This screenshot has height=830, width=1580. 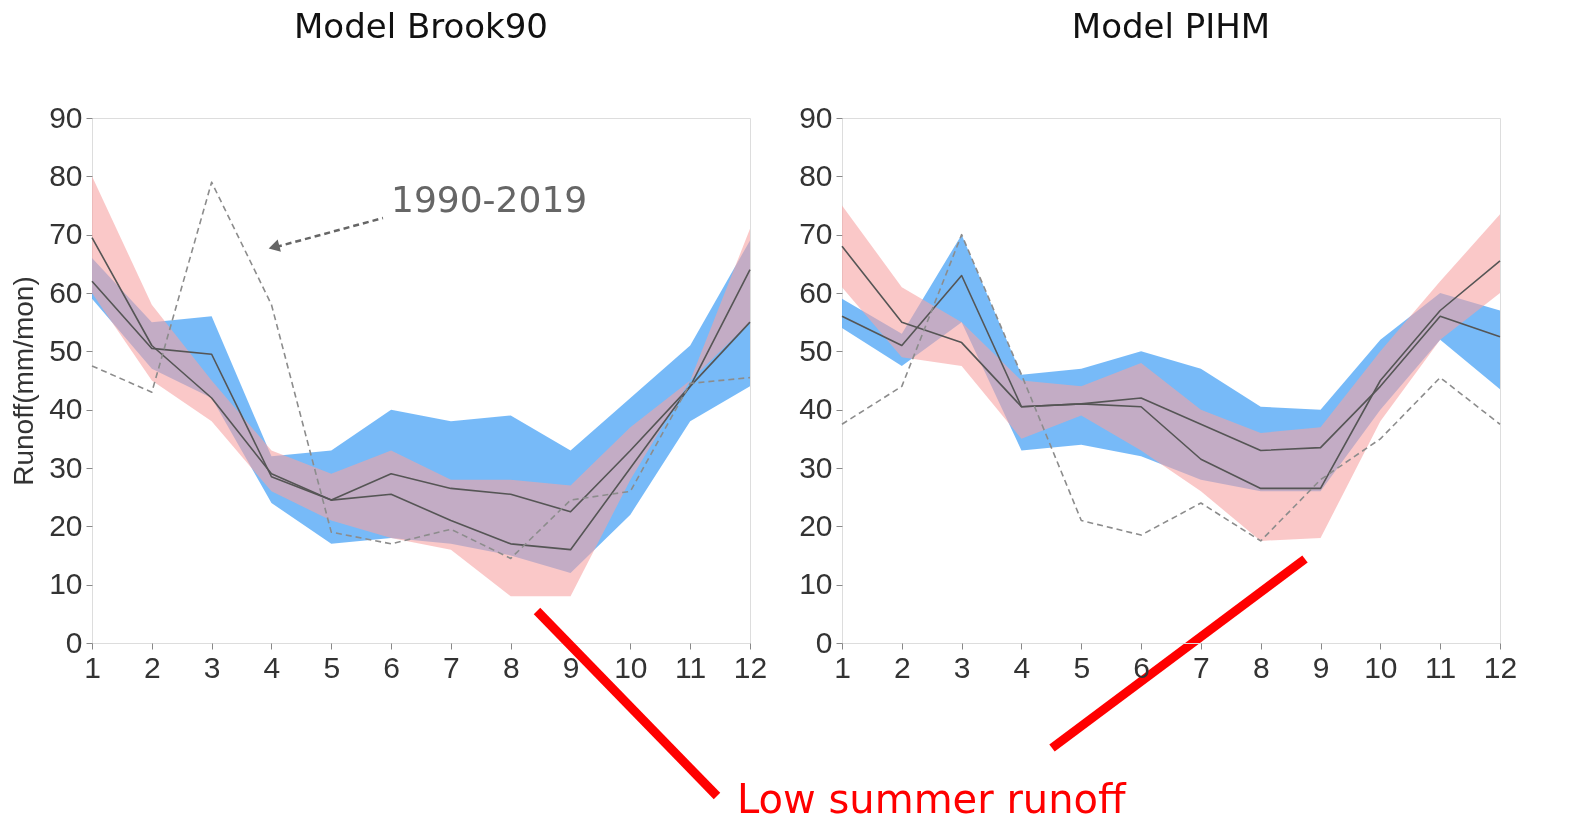 I want to click on text: Low summer runoff, so click(x=932, y=799).